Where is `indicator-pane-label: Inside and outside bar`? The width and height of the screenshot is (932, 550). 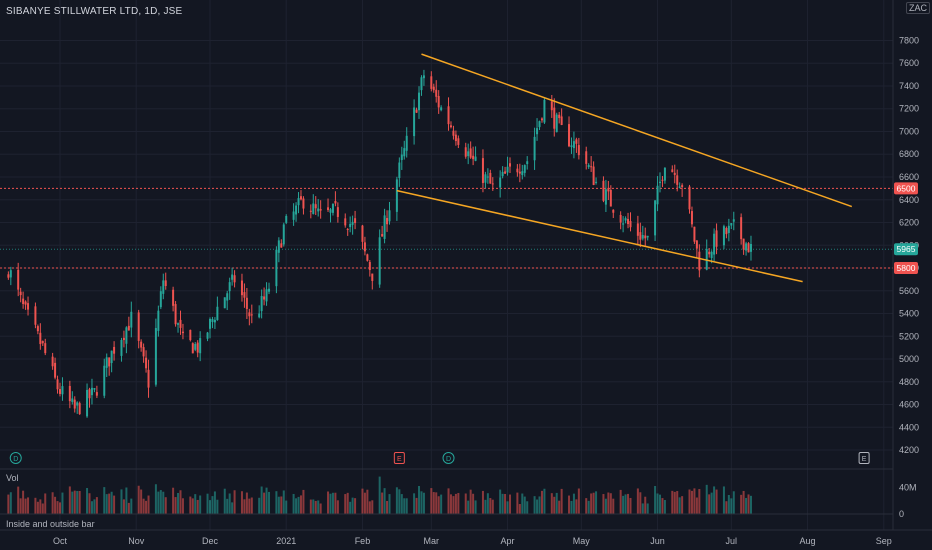 indicator-pane-label: Inside and outside bar is located at coordinates (50, 524).